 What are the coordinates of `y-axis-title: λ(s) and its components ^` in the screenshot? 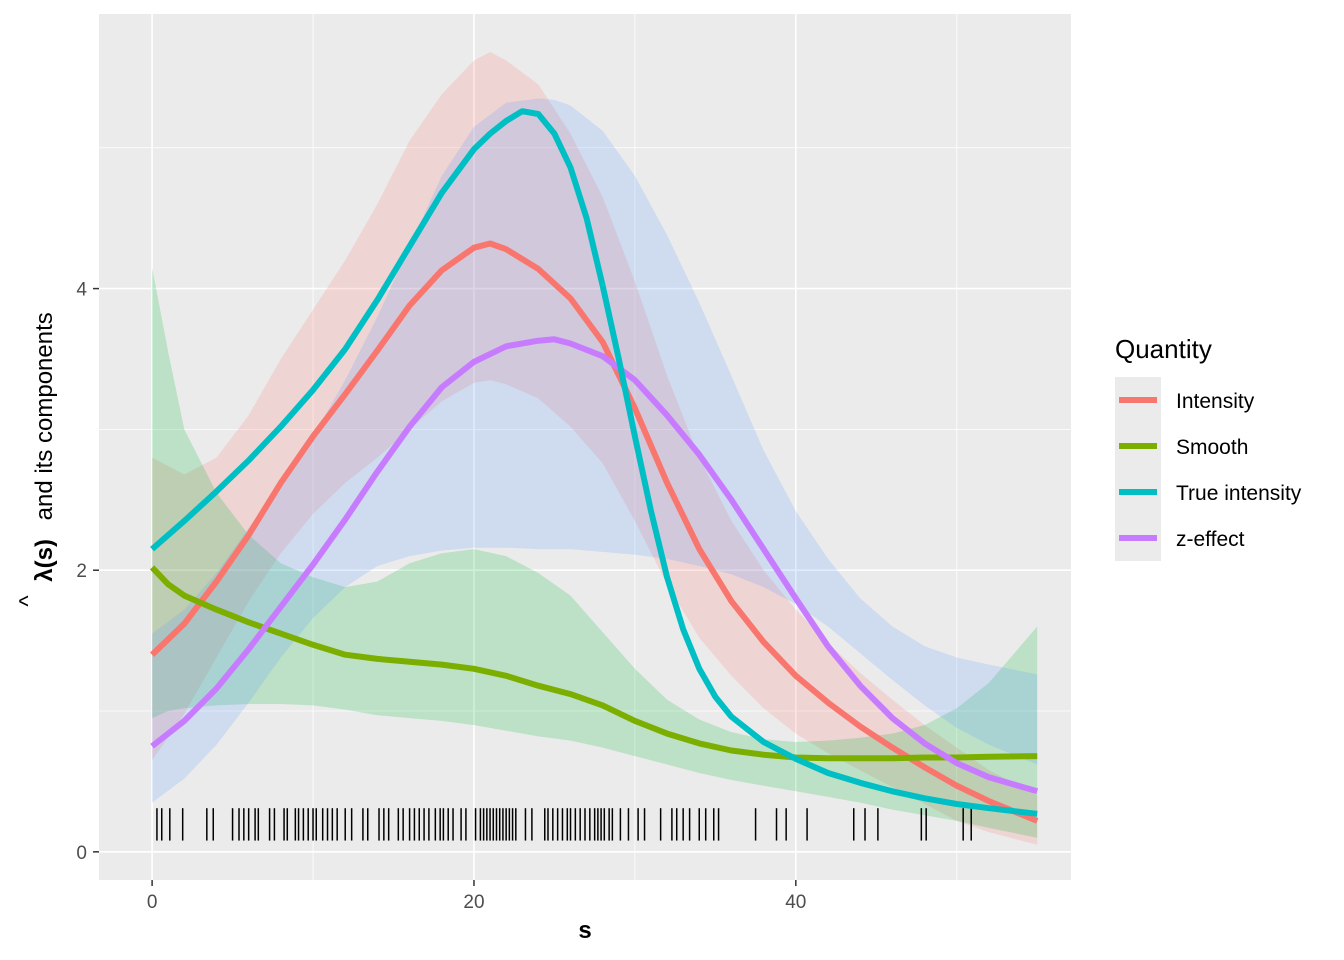 It's located at (36, 459).